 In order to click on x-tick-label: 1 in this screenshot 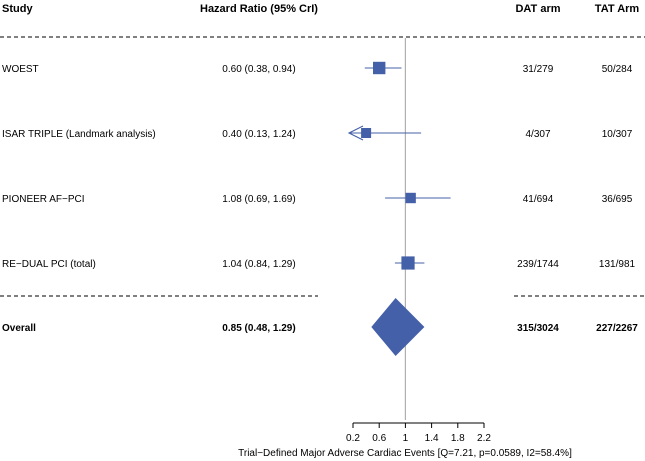, I will do `click(406, 438)`.